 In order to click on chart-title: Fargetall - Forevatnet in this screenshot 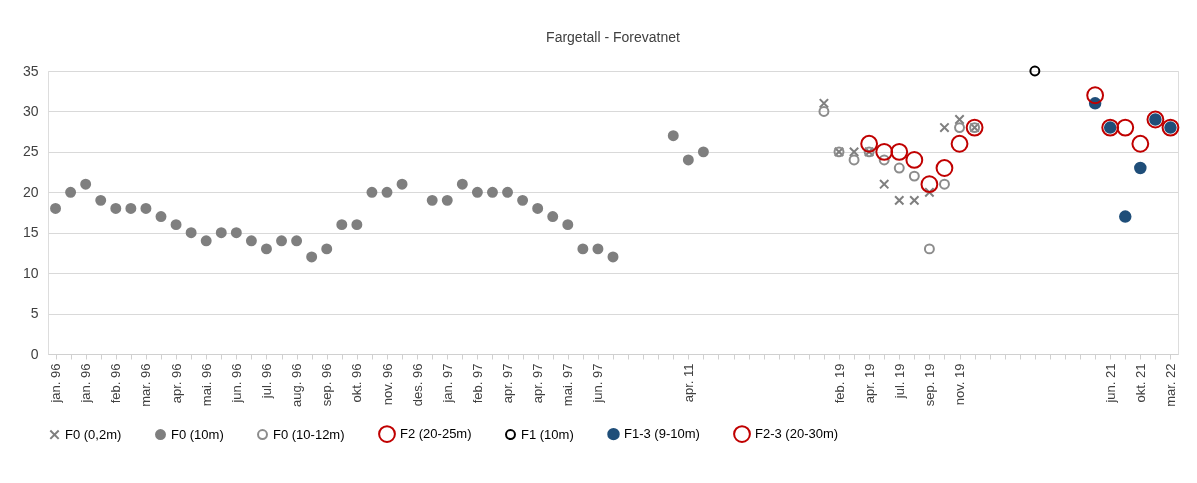, I will do `click(613, 36)`.